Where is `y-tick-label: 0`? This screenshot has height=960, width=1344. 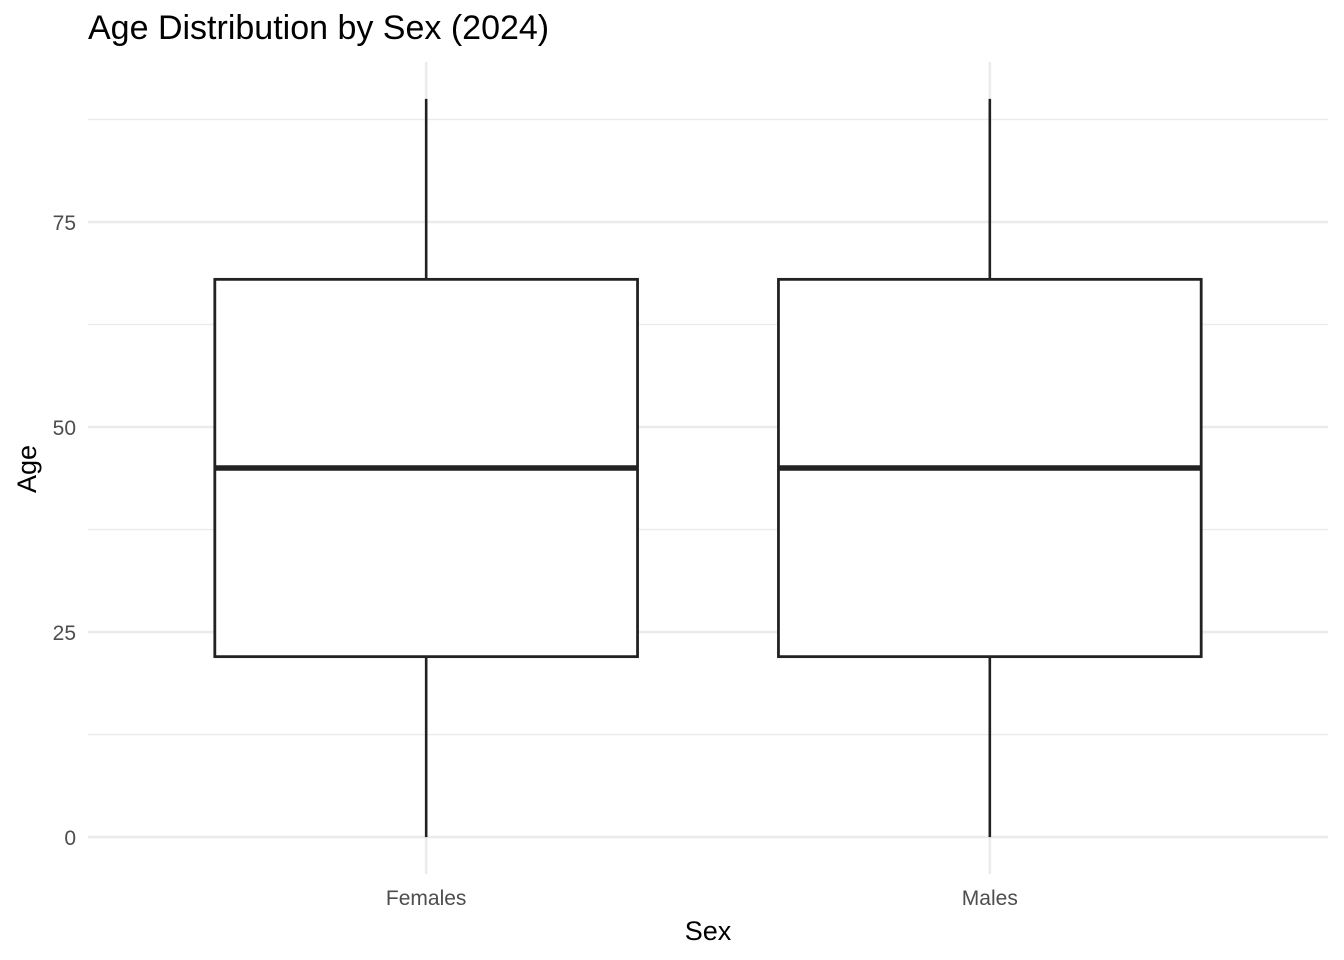
y-tick-label: 0 is located at coordinates (70, 838).